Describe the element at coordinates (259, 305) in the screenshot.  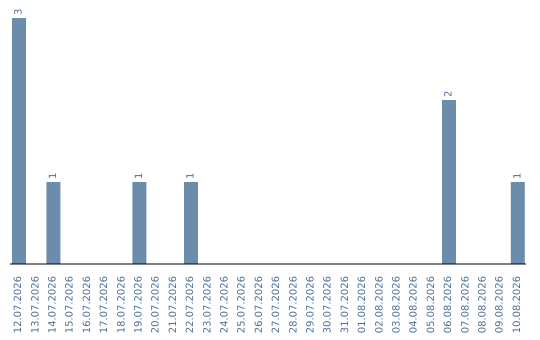
I see `x-tick-label: 26.07.2026` at that location.